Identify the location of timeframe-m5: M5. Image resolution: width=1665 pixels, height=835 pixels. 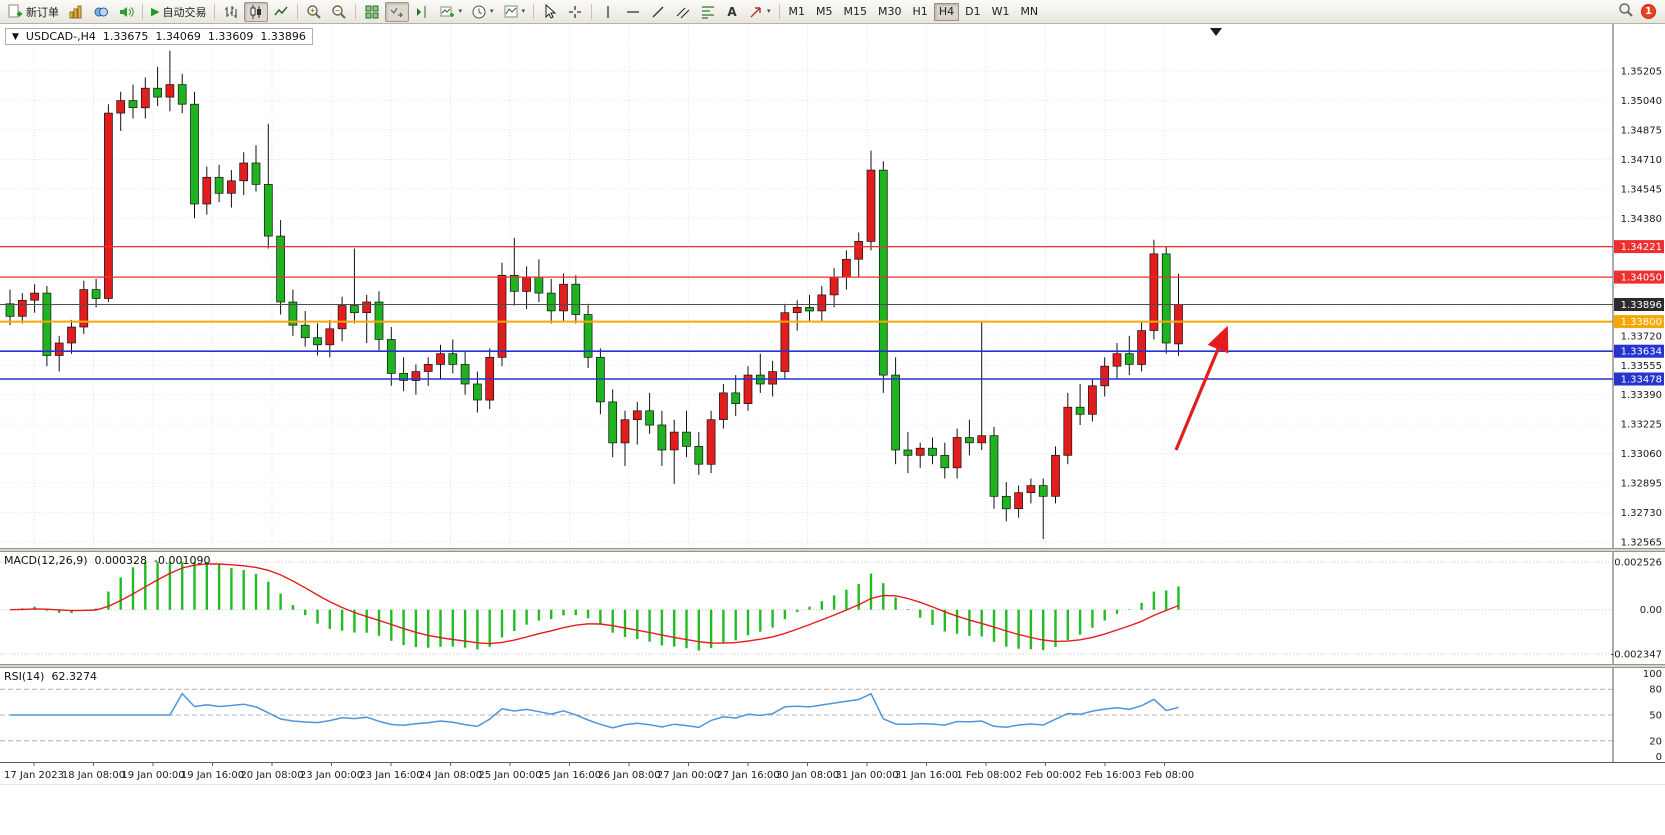
(824, 11).